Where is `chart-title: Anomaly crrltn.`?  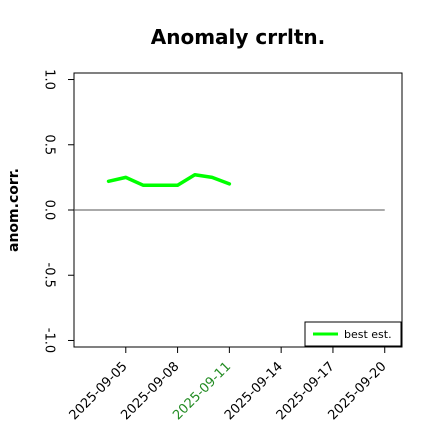
chart-title: Anomaly crrltn. is located at coordinates (238, 37).